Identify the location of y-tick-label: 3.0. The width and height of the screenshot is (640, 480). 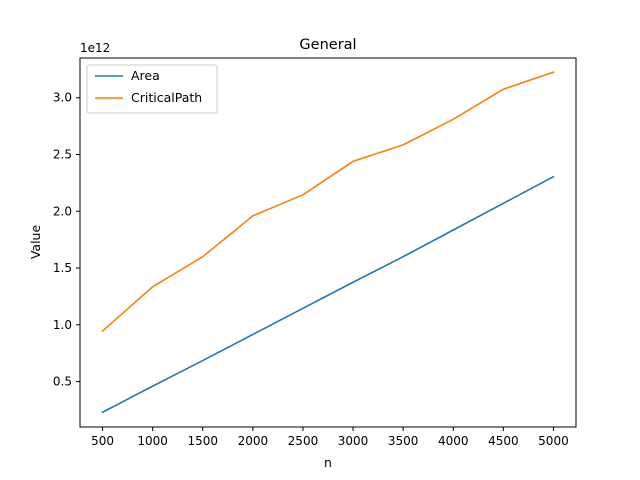
(62, 98).